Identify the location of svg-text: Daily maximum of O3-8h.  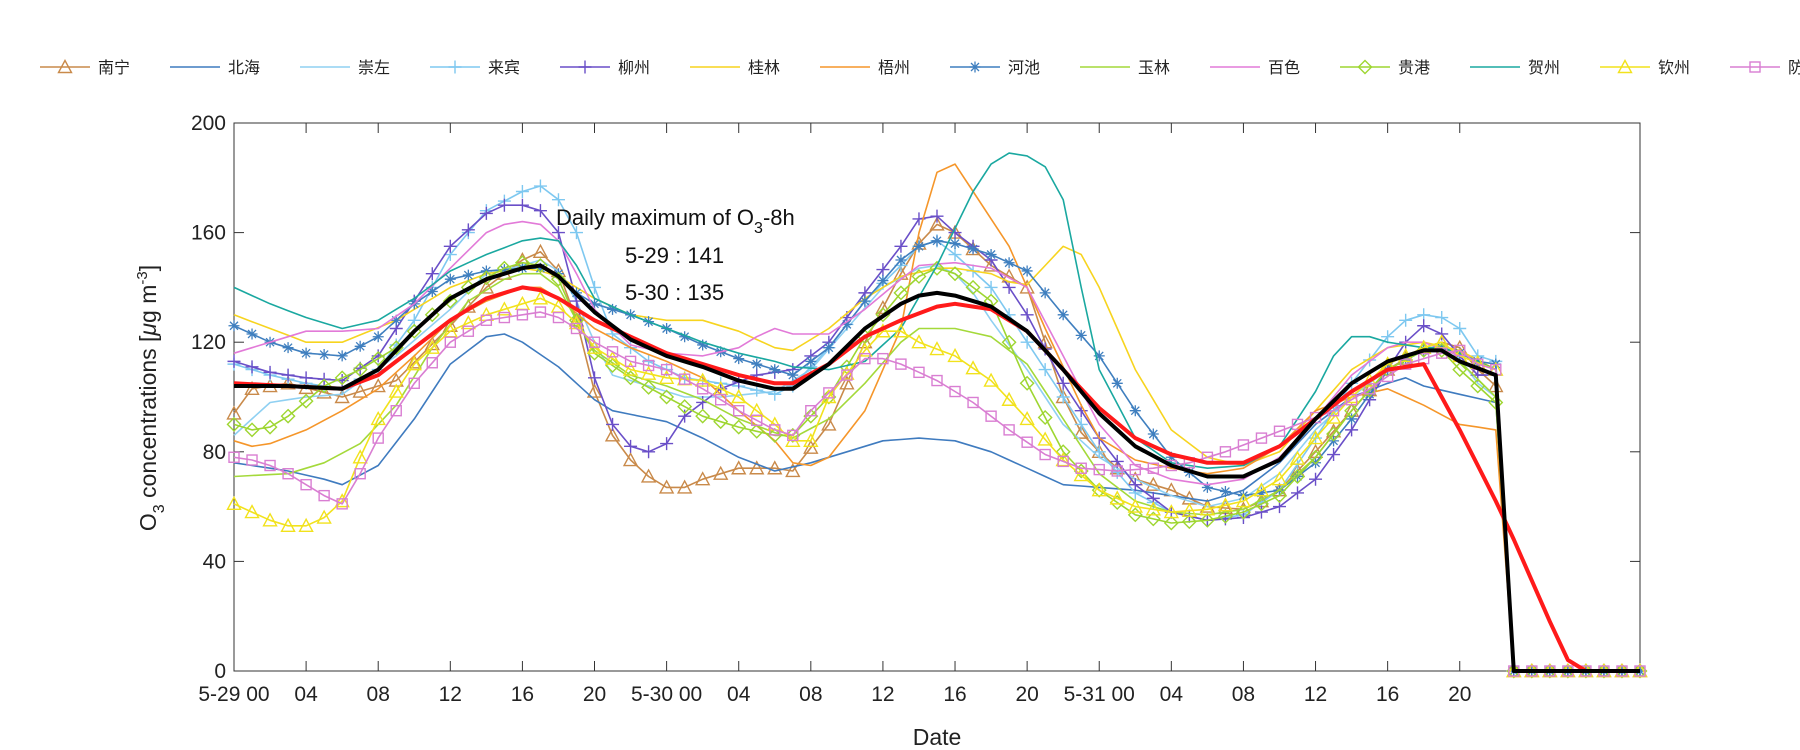
(675, 221).